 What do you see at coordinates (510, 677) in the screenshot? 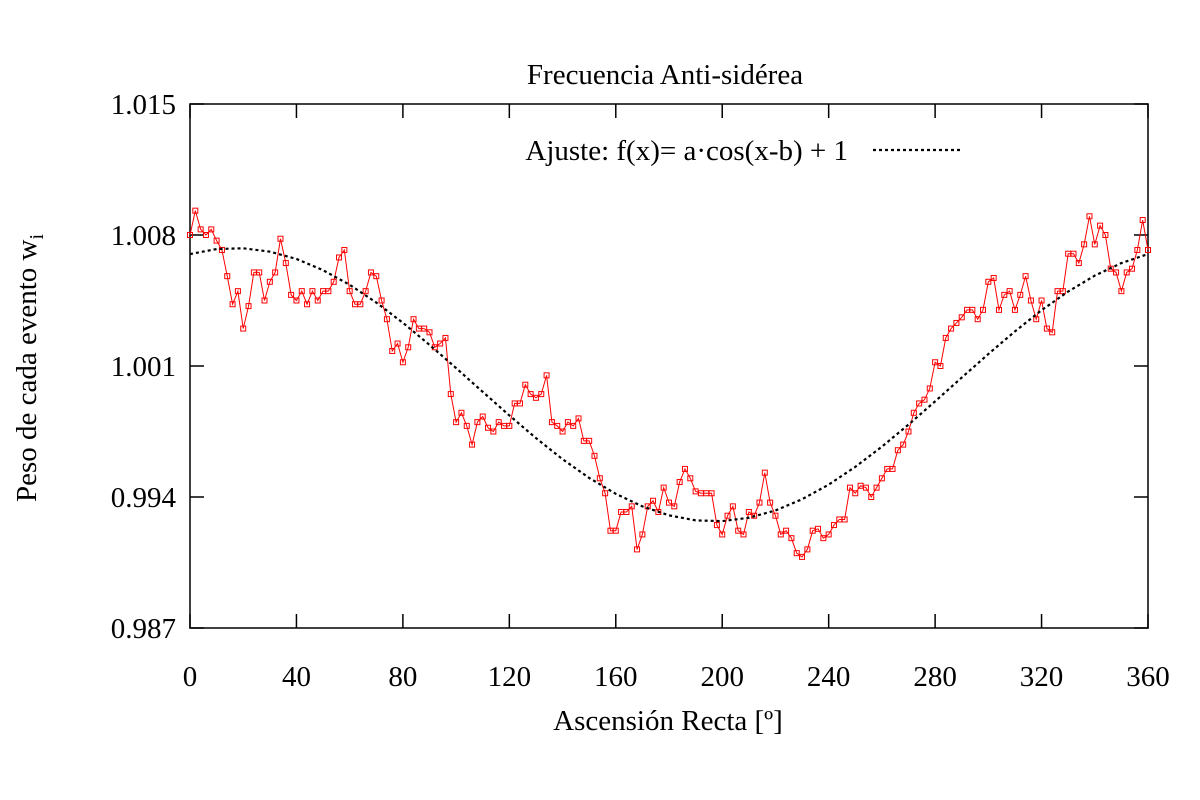
I see `x-tick-label: 120` at bounding box center [510, 677].